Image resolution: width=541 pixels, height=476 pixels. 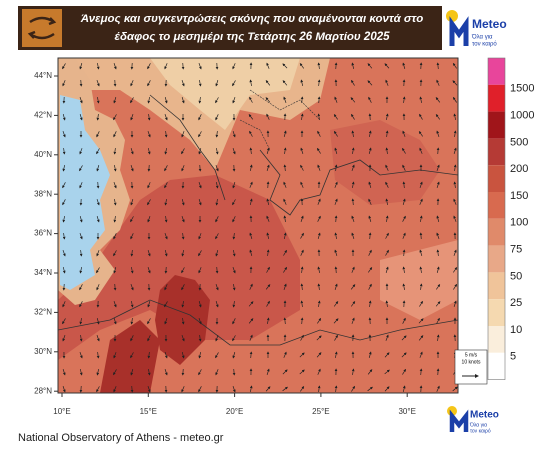 I want to click on colorbar-label: 75, so click(x=516, y=250).